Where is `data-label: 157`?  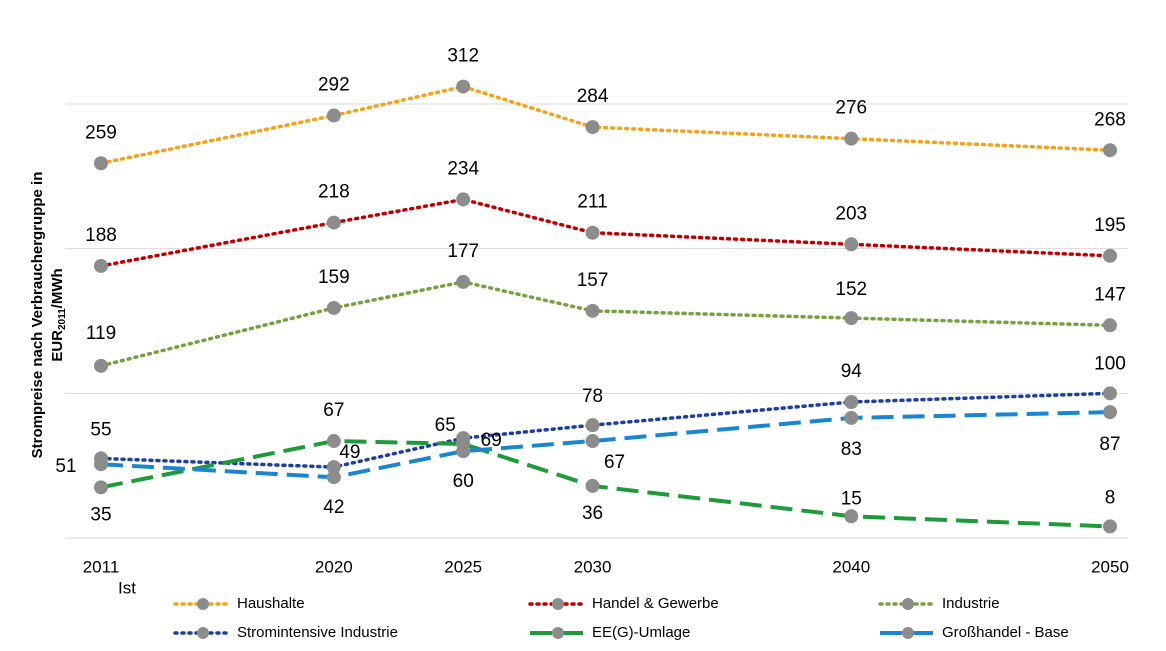
data-label: 157 is located at coordinates (593, 280).